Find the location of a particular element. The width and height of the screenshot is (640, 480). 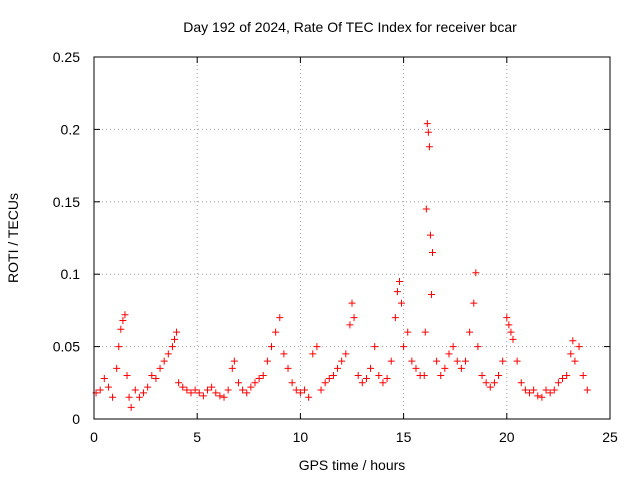

y-tick-label: 0 is located at coordinates (76, 419).